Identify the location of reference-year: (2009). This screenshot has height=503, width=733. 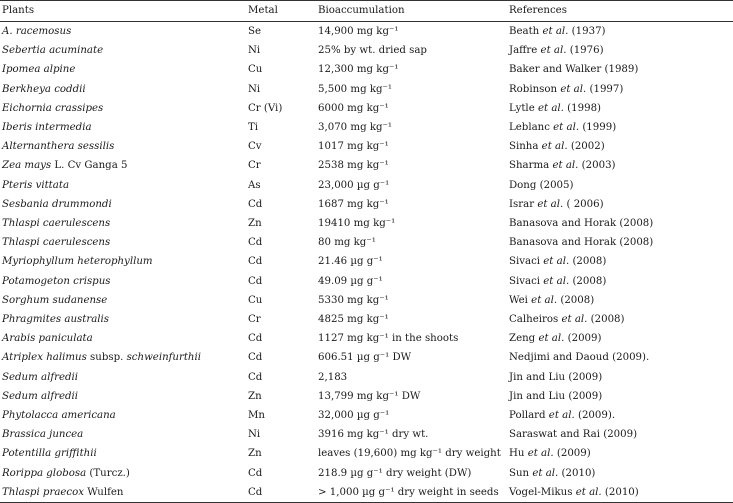
(583, 339).